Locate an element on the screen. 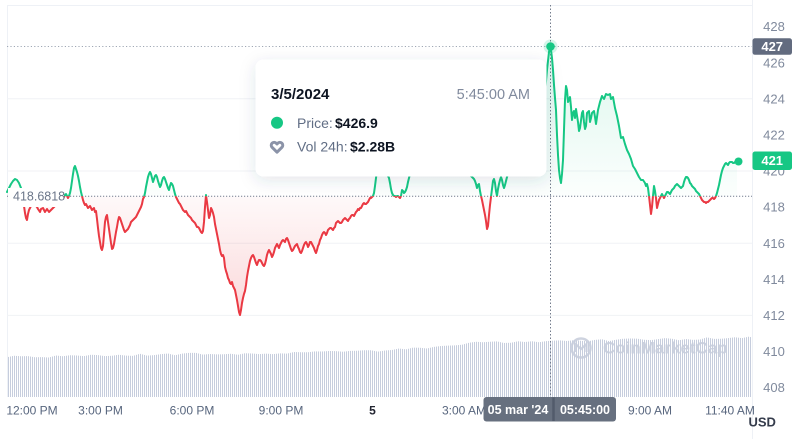 Image resolution: width=800 pixels, height=439 pixels. svg-text: 418 is located at coordinates (774, 207).